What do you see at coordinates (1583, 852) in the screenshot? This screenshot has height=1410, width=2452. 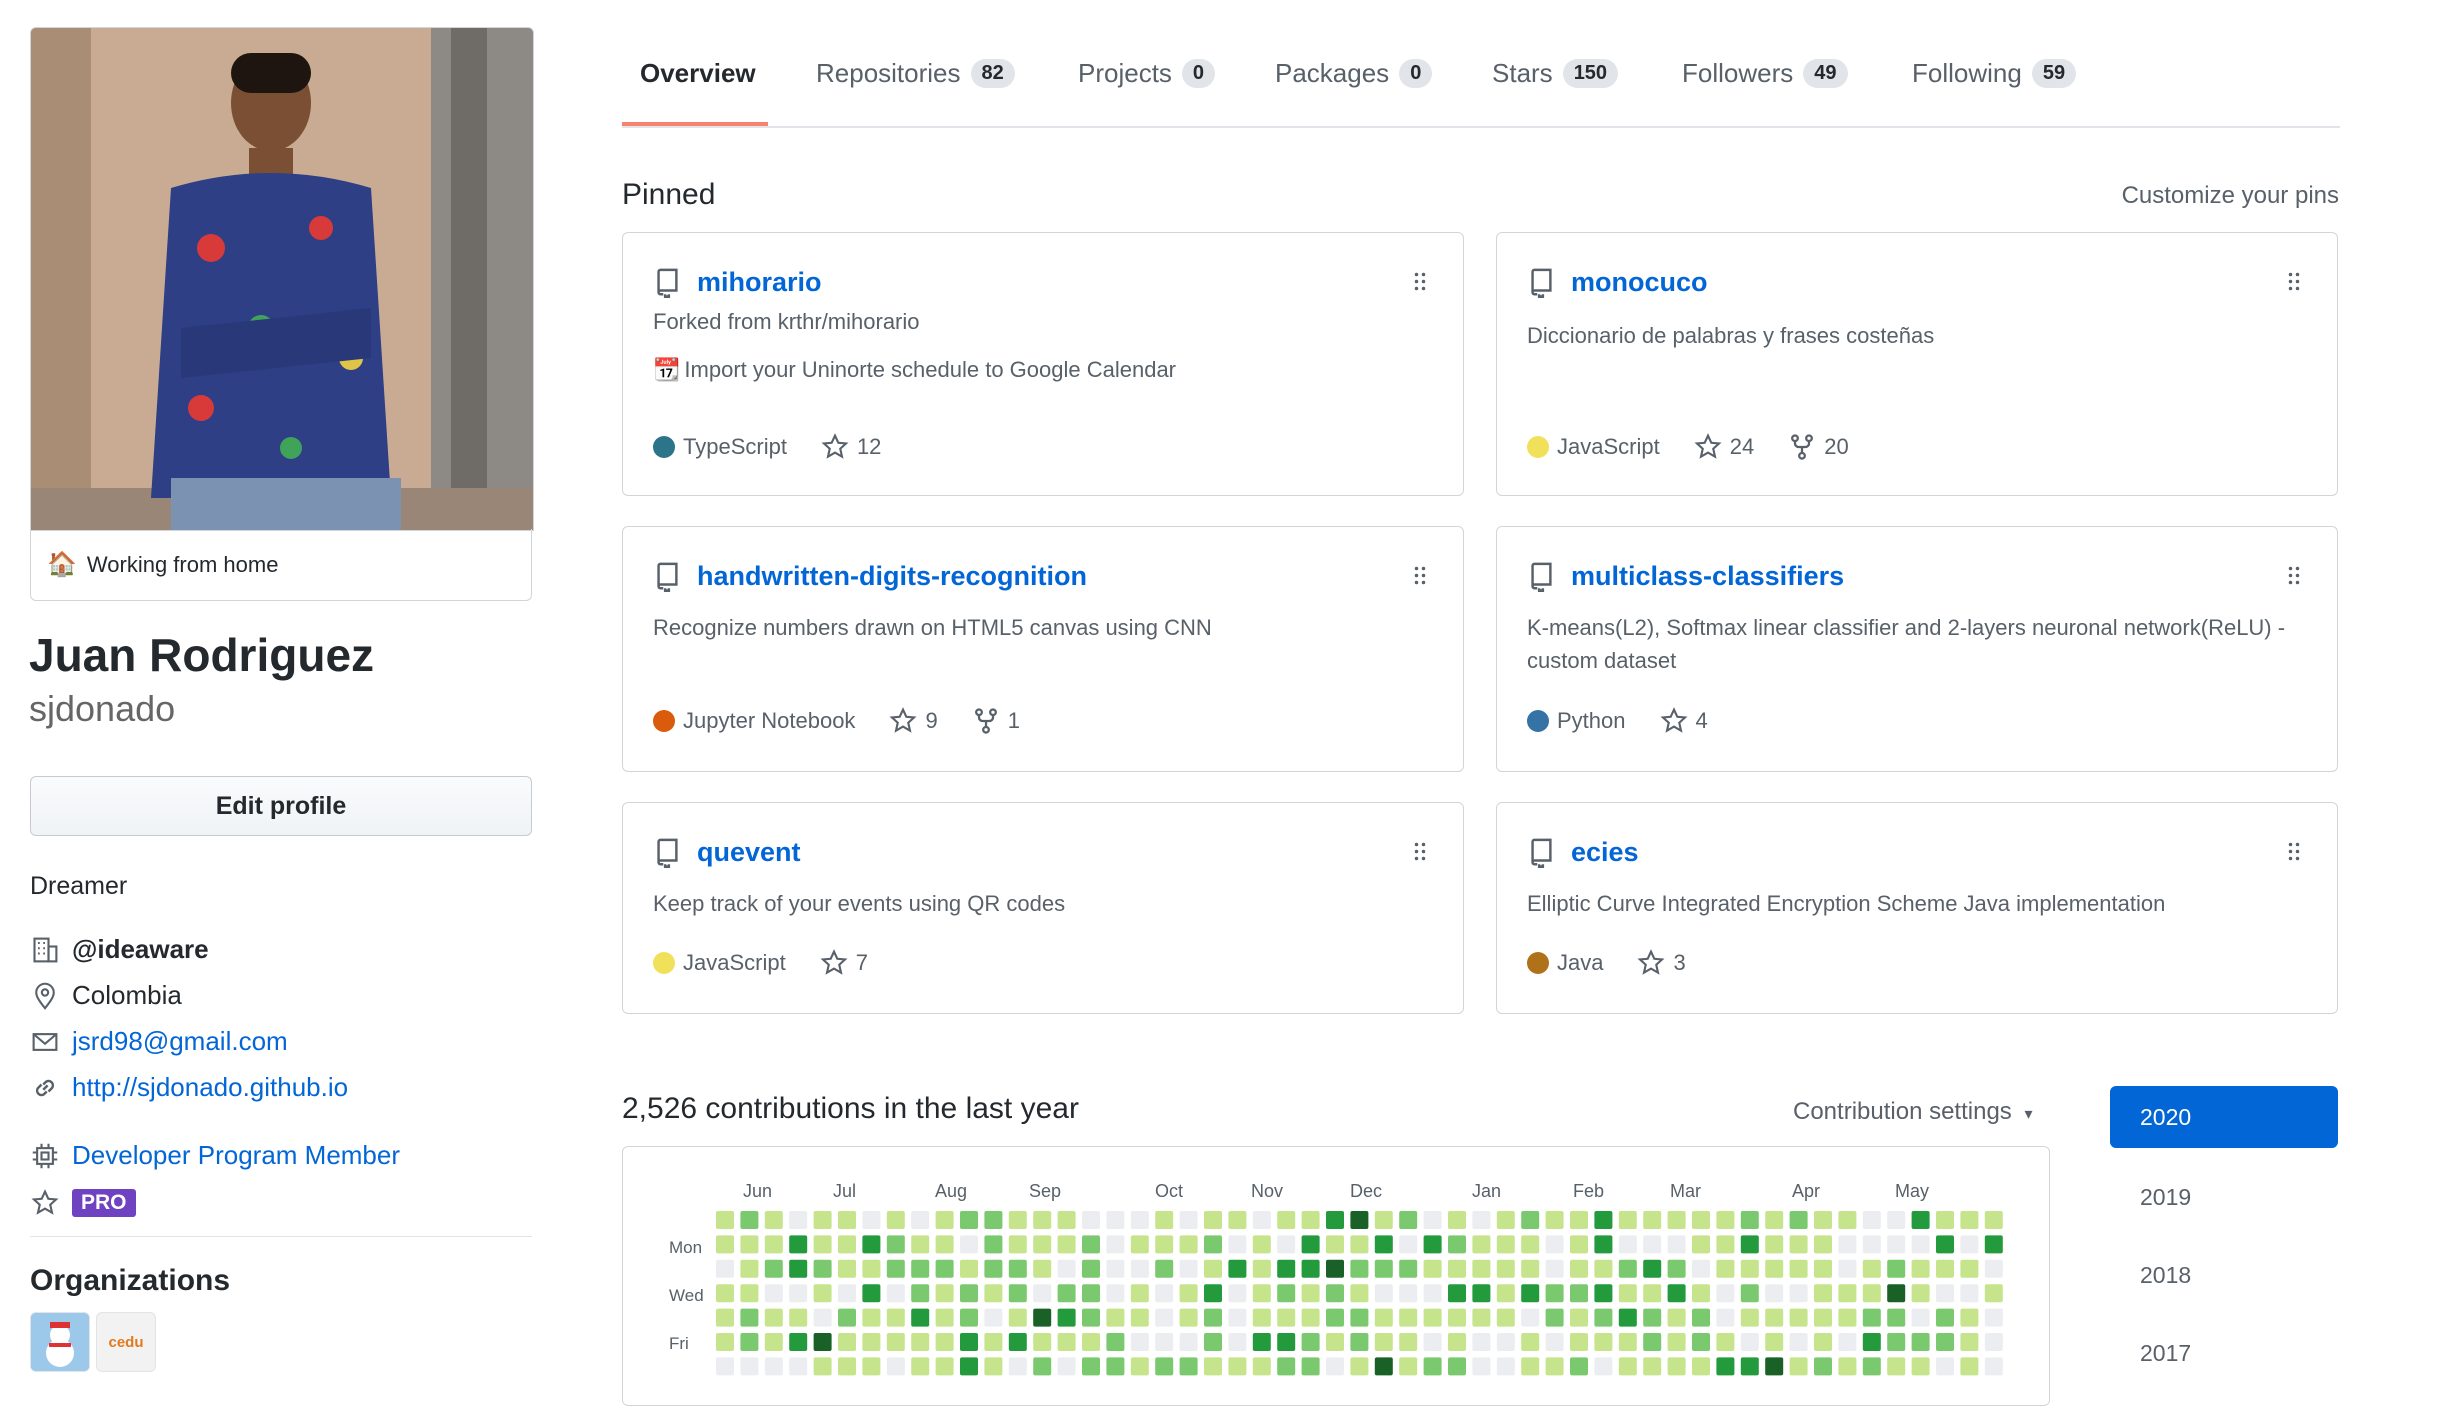 I see `repo-name-link: ecies` at bounding box center [1583, 852].